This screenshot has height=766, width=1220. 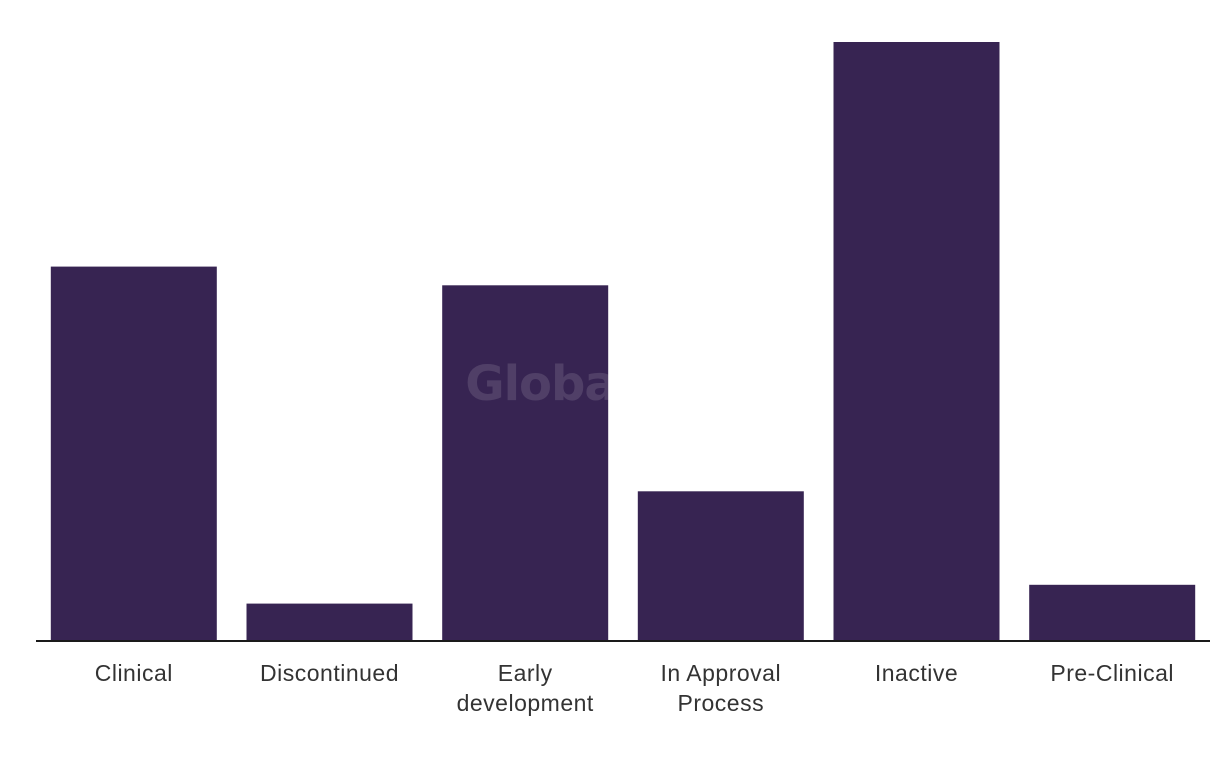 I want to click on x-tick-label-1: Discontinued, so click(x=329, y=673).